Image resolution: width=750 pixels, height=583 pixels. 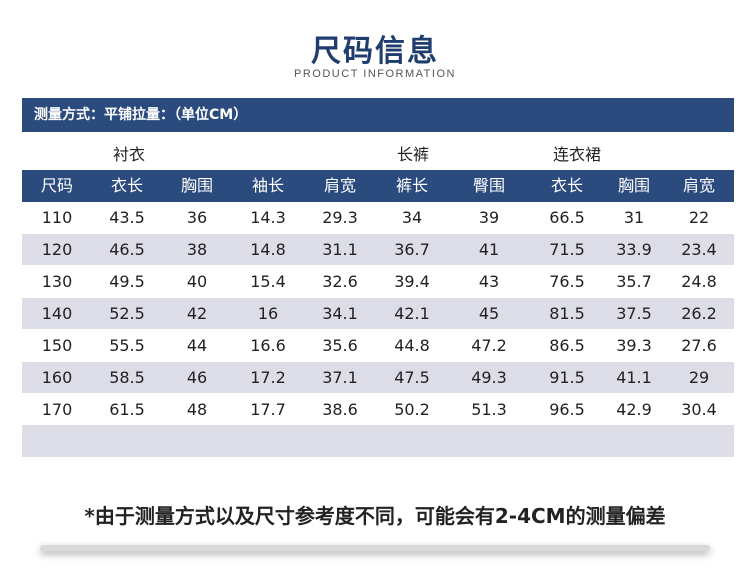 What do you see at coordinates (378, 281) in the screenshot?
I see `table-row: 130 49.5 40 15.4 32.6 39.4 43 76.5 35.7 24.8` at bounding box center [378, 281].